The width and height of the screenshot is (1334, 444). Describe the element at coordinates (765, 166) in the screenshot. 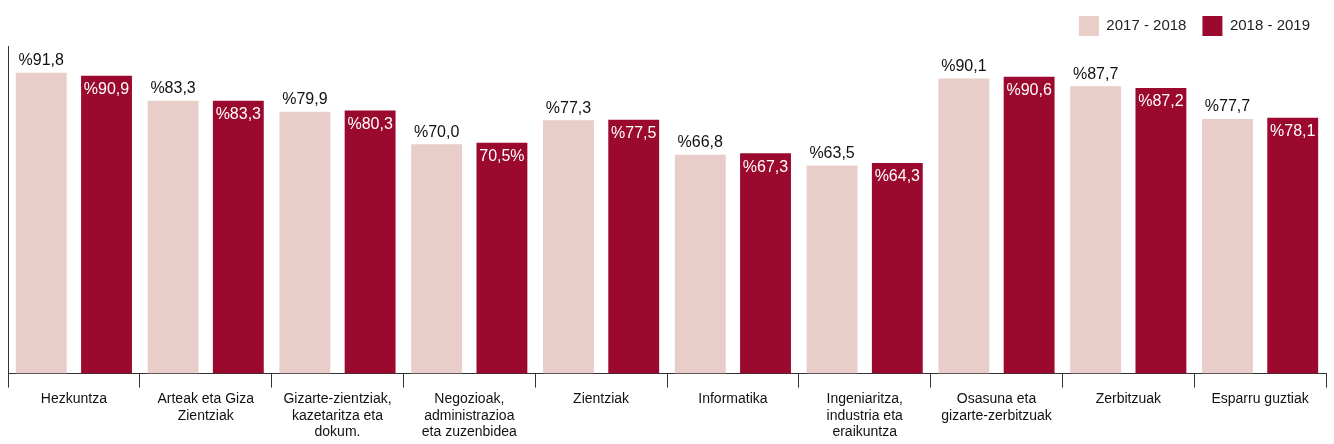

I see `data-label: %67,3` at that location.